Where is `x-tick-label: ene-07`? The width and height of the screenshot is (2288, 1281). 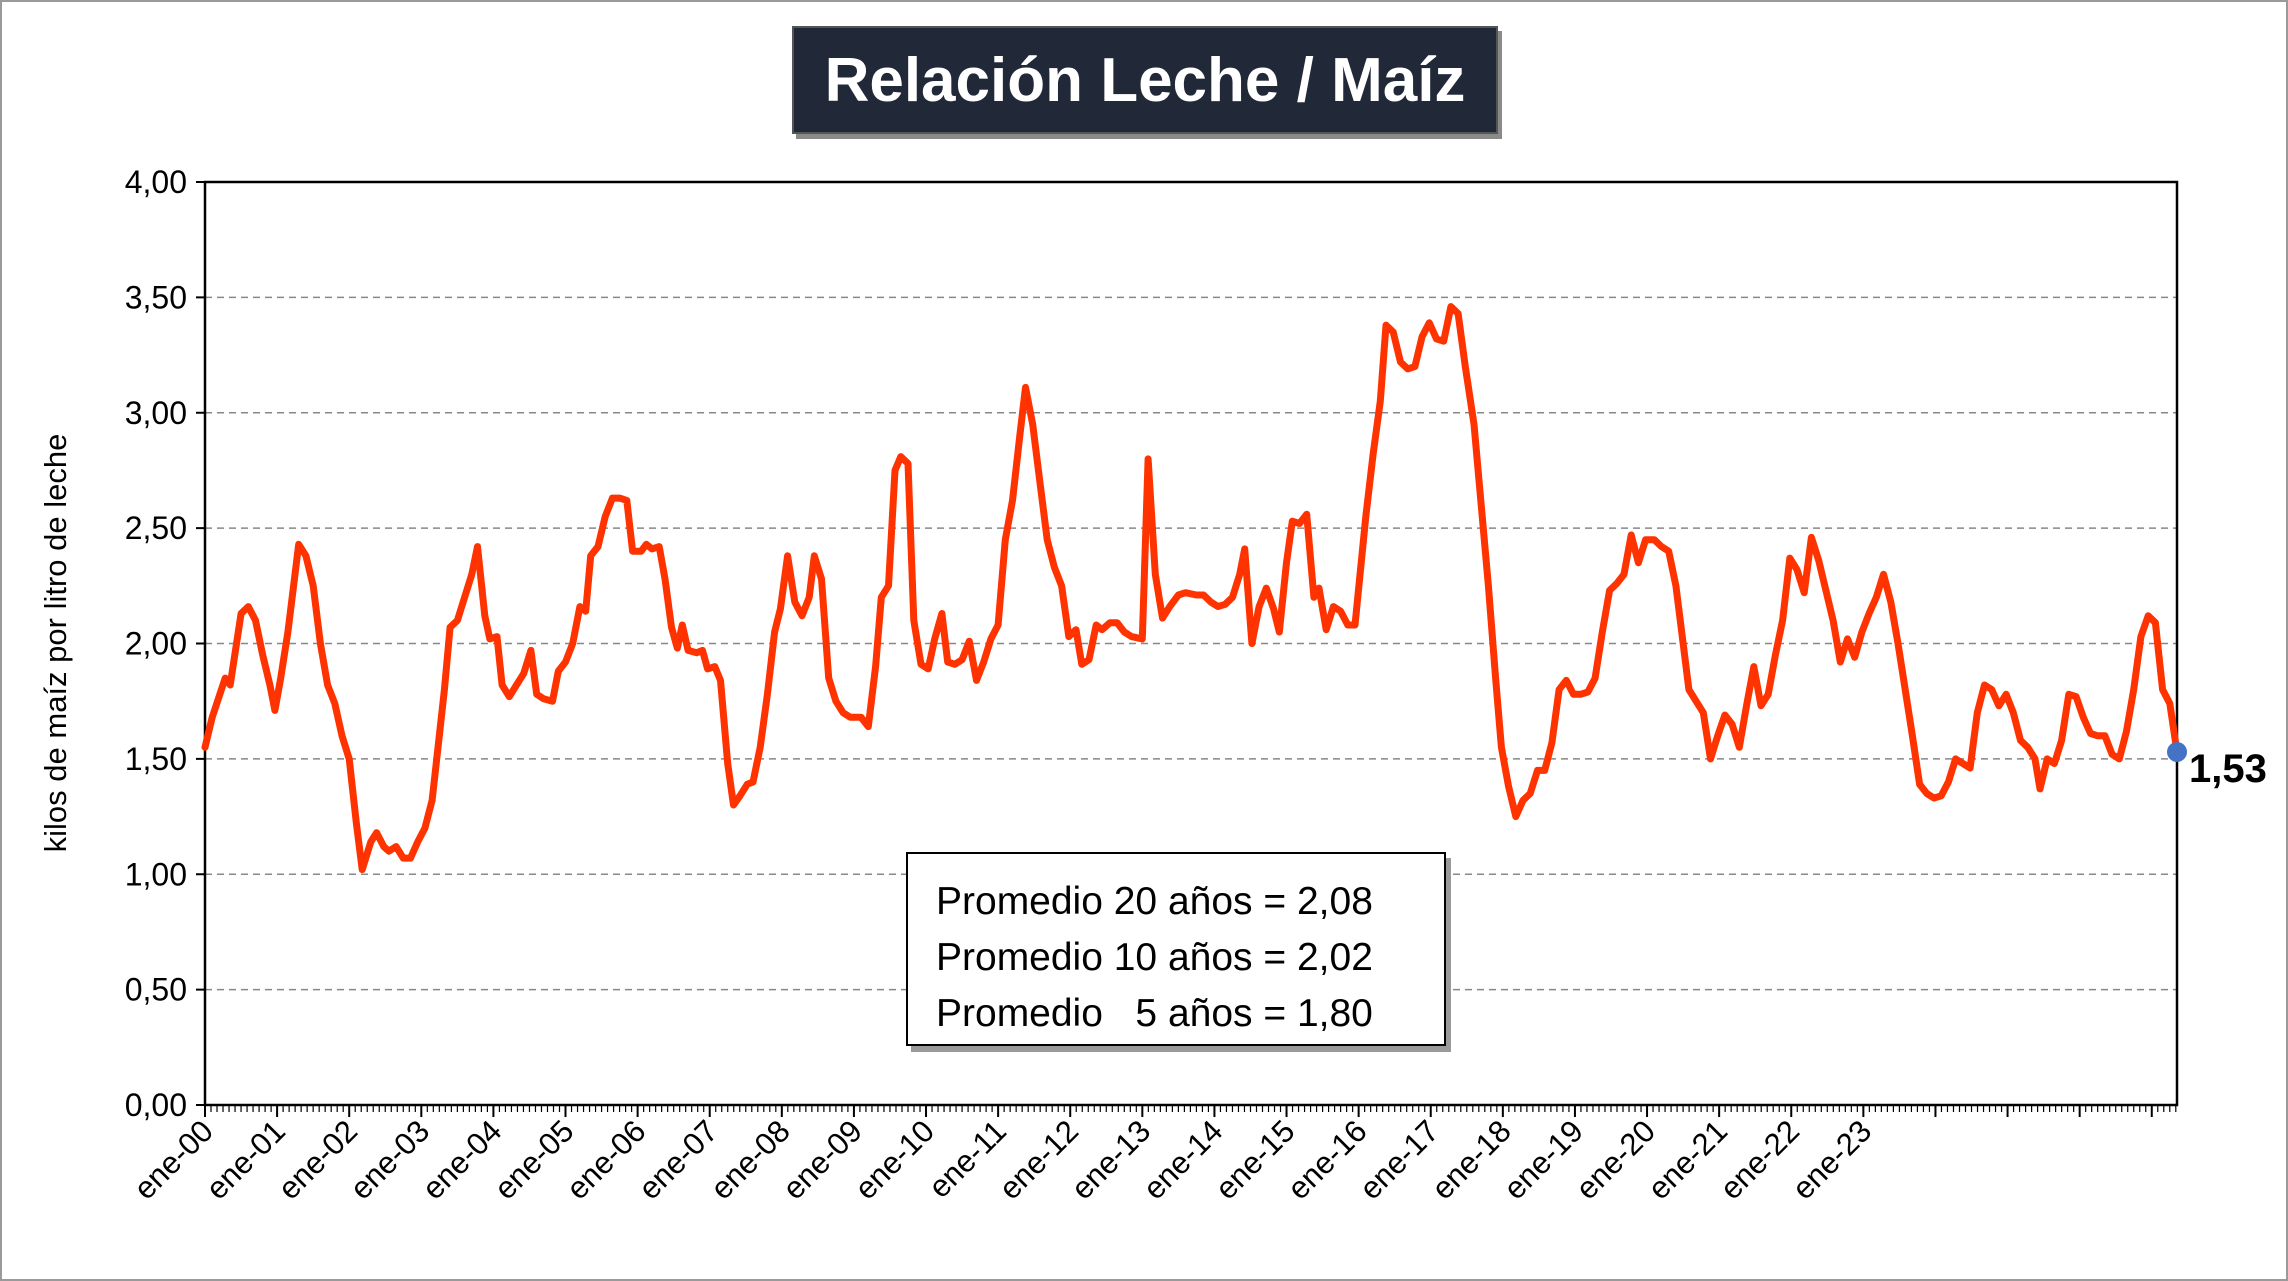 x-tick-label: ene-07 is located at coordinates (678, 1159).